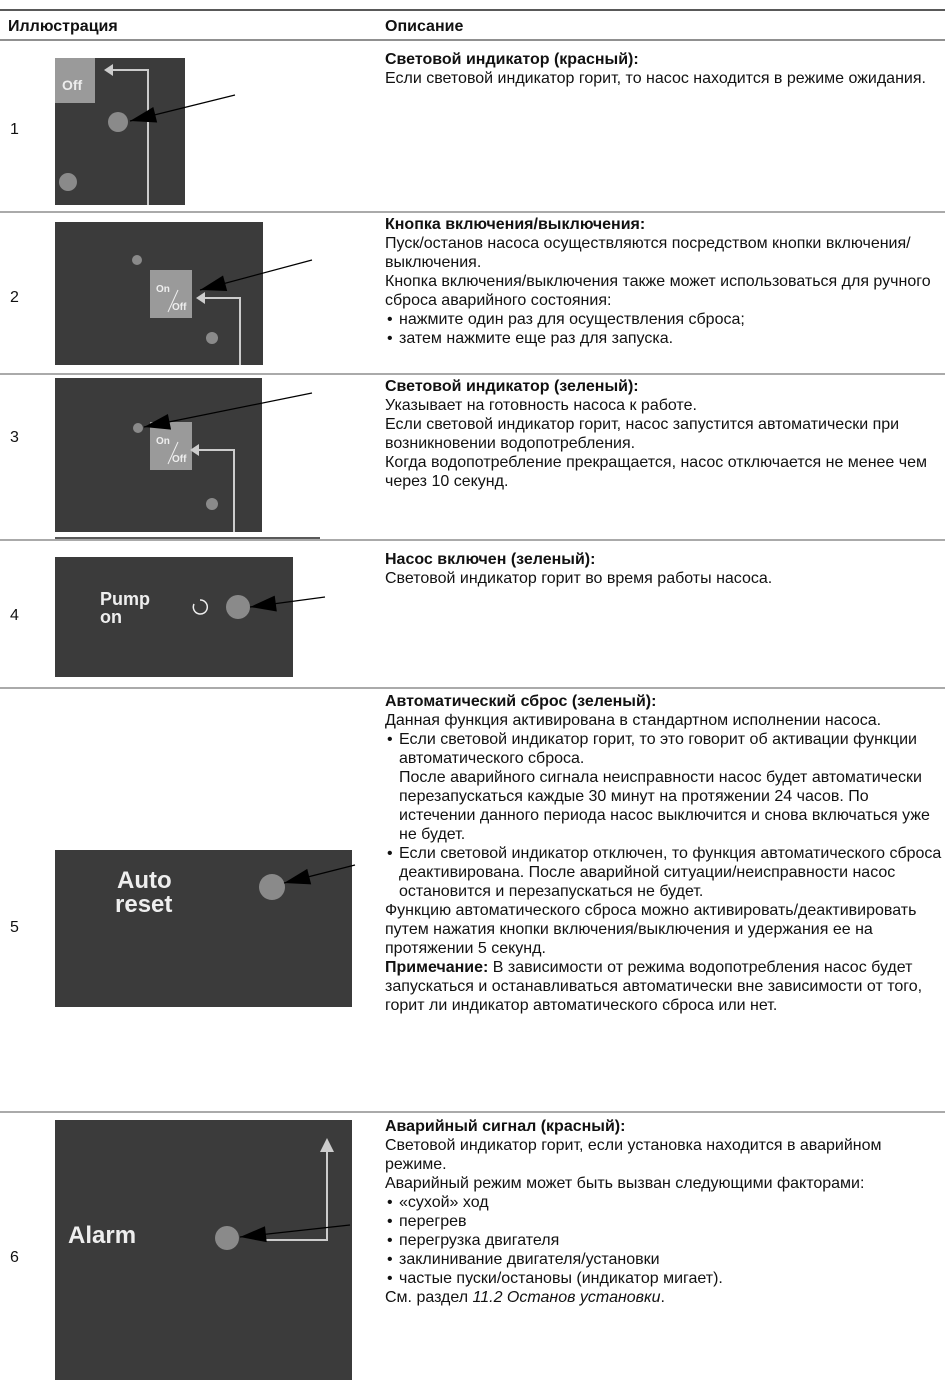 This screenshot has height=1397, width=945. I want to click on row-number: 4, so click(14, 615).